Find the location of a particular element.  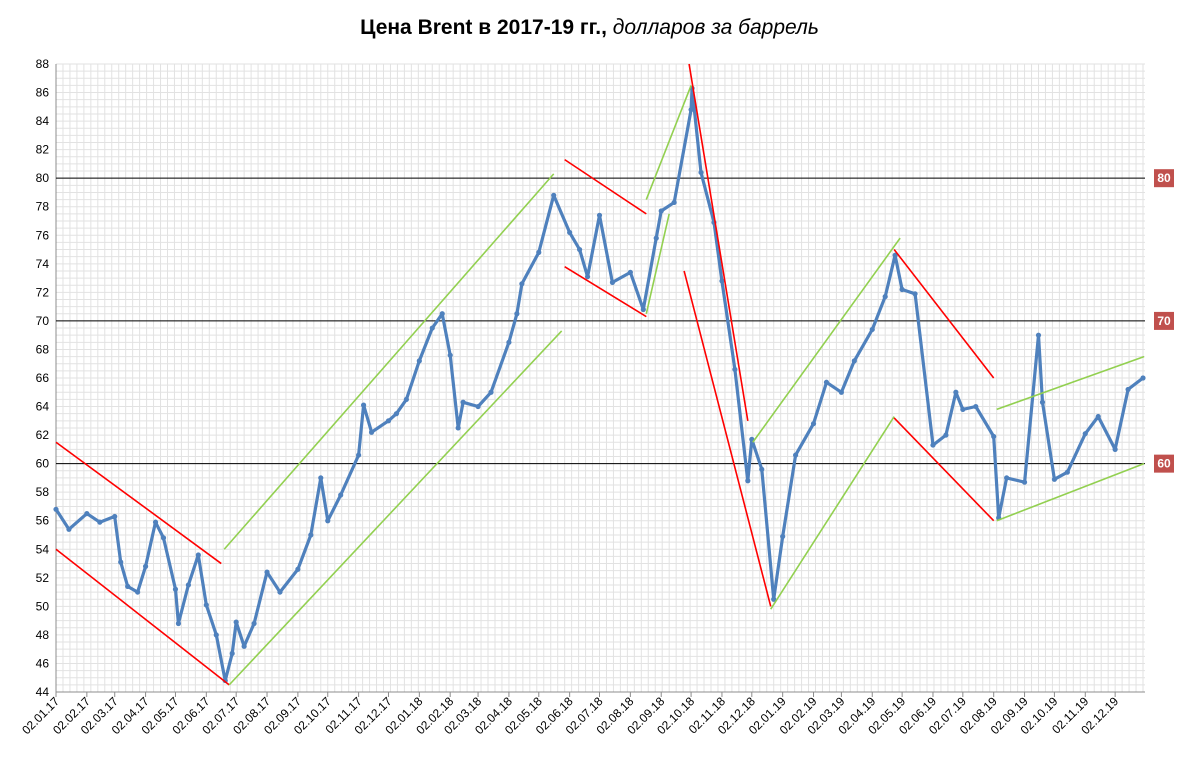

y-tick-label: 68 is located at coordinates (43, 349).